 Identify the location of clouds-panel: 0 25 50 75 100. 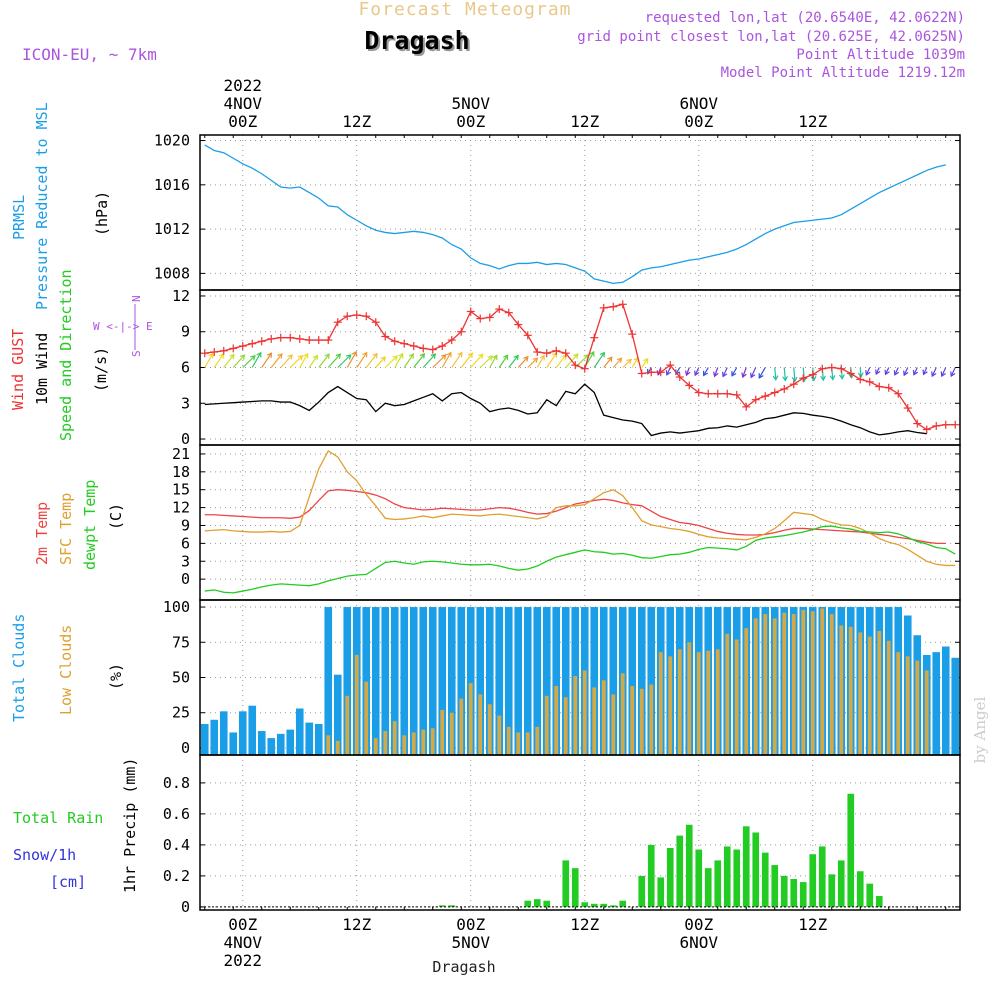
(562, 677).